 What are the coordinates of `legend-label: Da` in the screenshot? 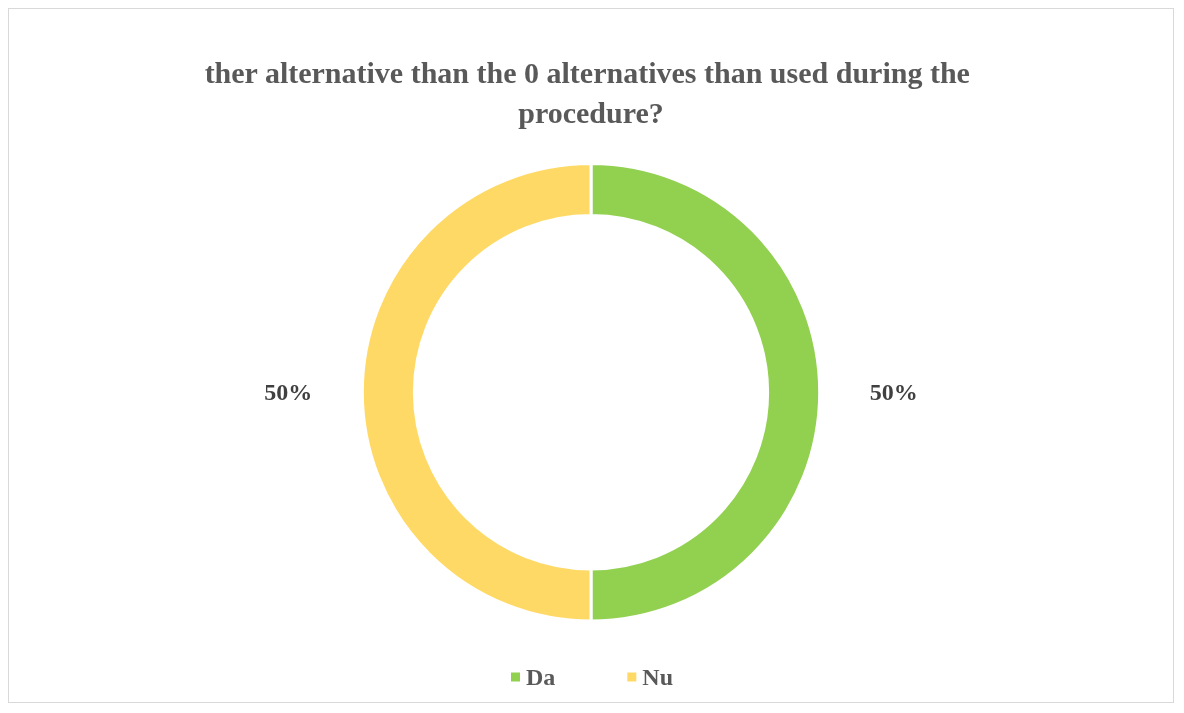 It's located at (540, 677).